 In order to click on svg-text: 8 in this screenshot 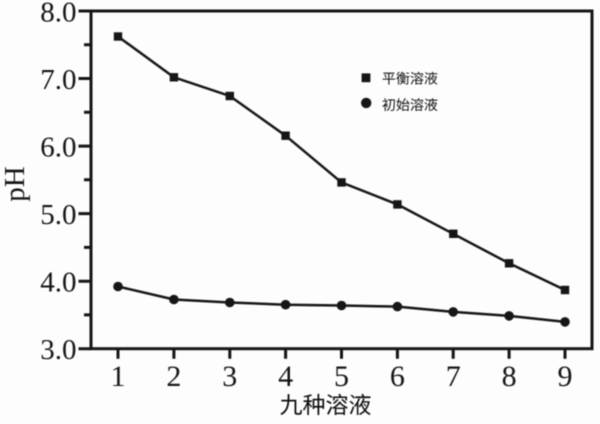, I will do `click(509, 376)`.